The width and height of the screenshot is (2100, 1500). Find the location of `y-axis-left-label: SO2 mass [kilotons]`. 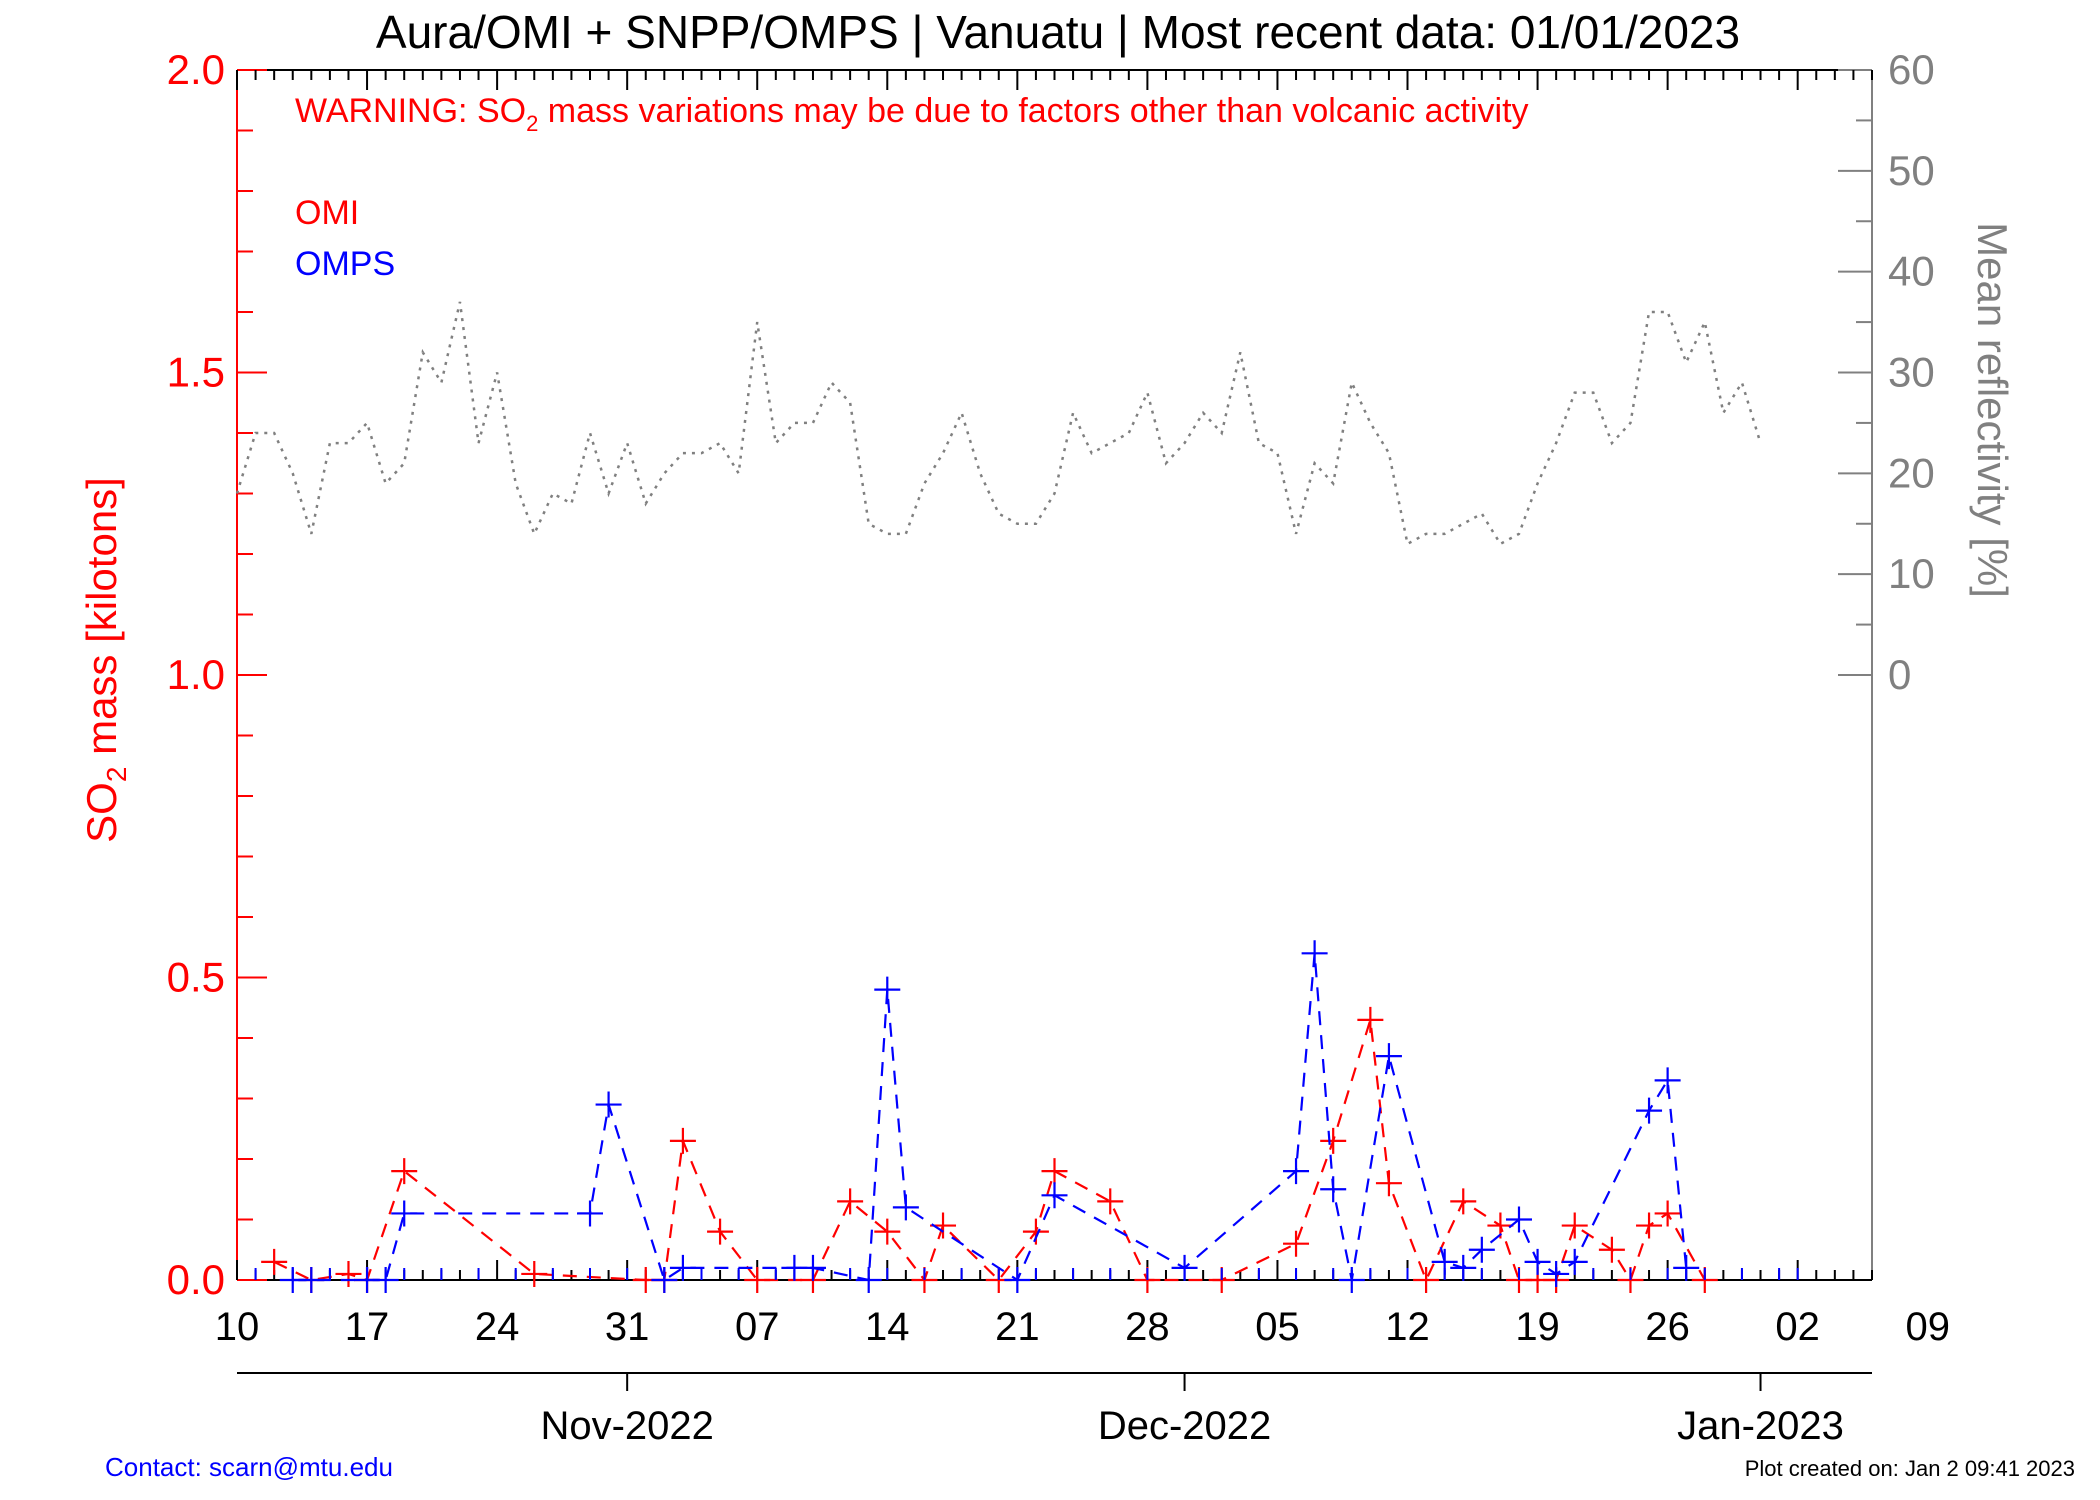

y-axis-left-label: SO2 mass [kilotons] is located at coordinates (105, 660).